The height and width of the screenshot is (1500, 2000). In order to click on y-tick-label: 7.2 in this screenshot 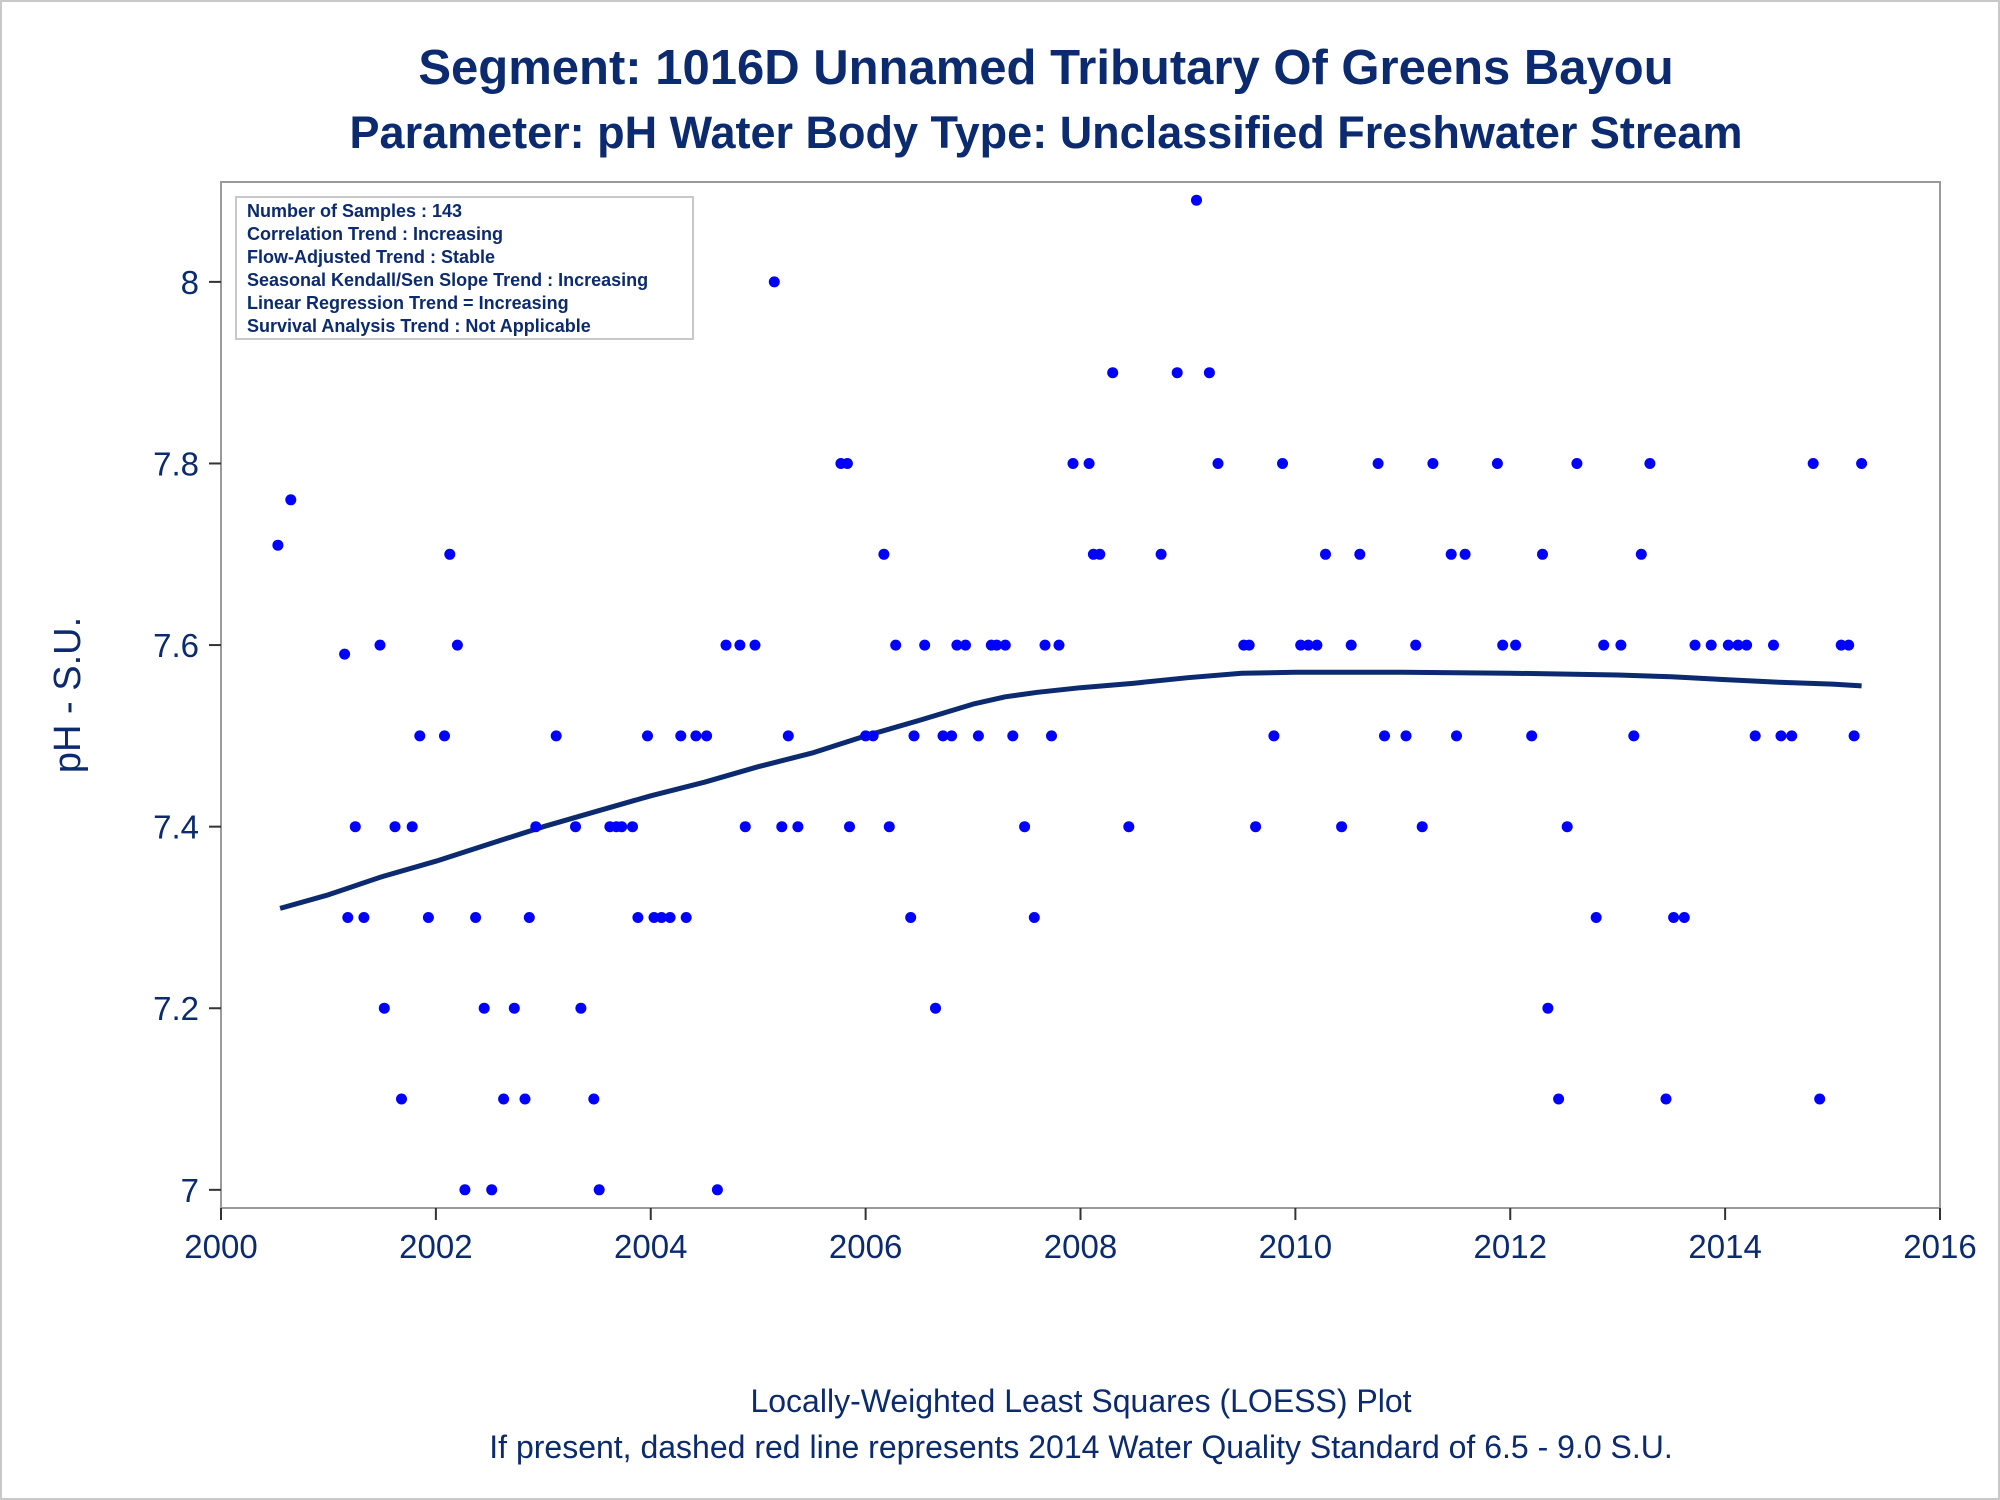, I will do `click(176, 1008)`.